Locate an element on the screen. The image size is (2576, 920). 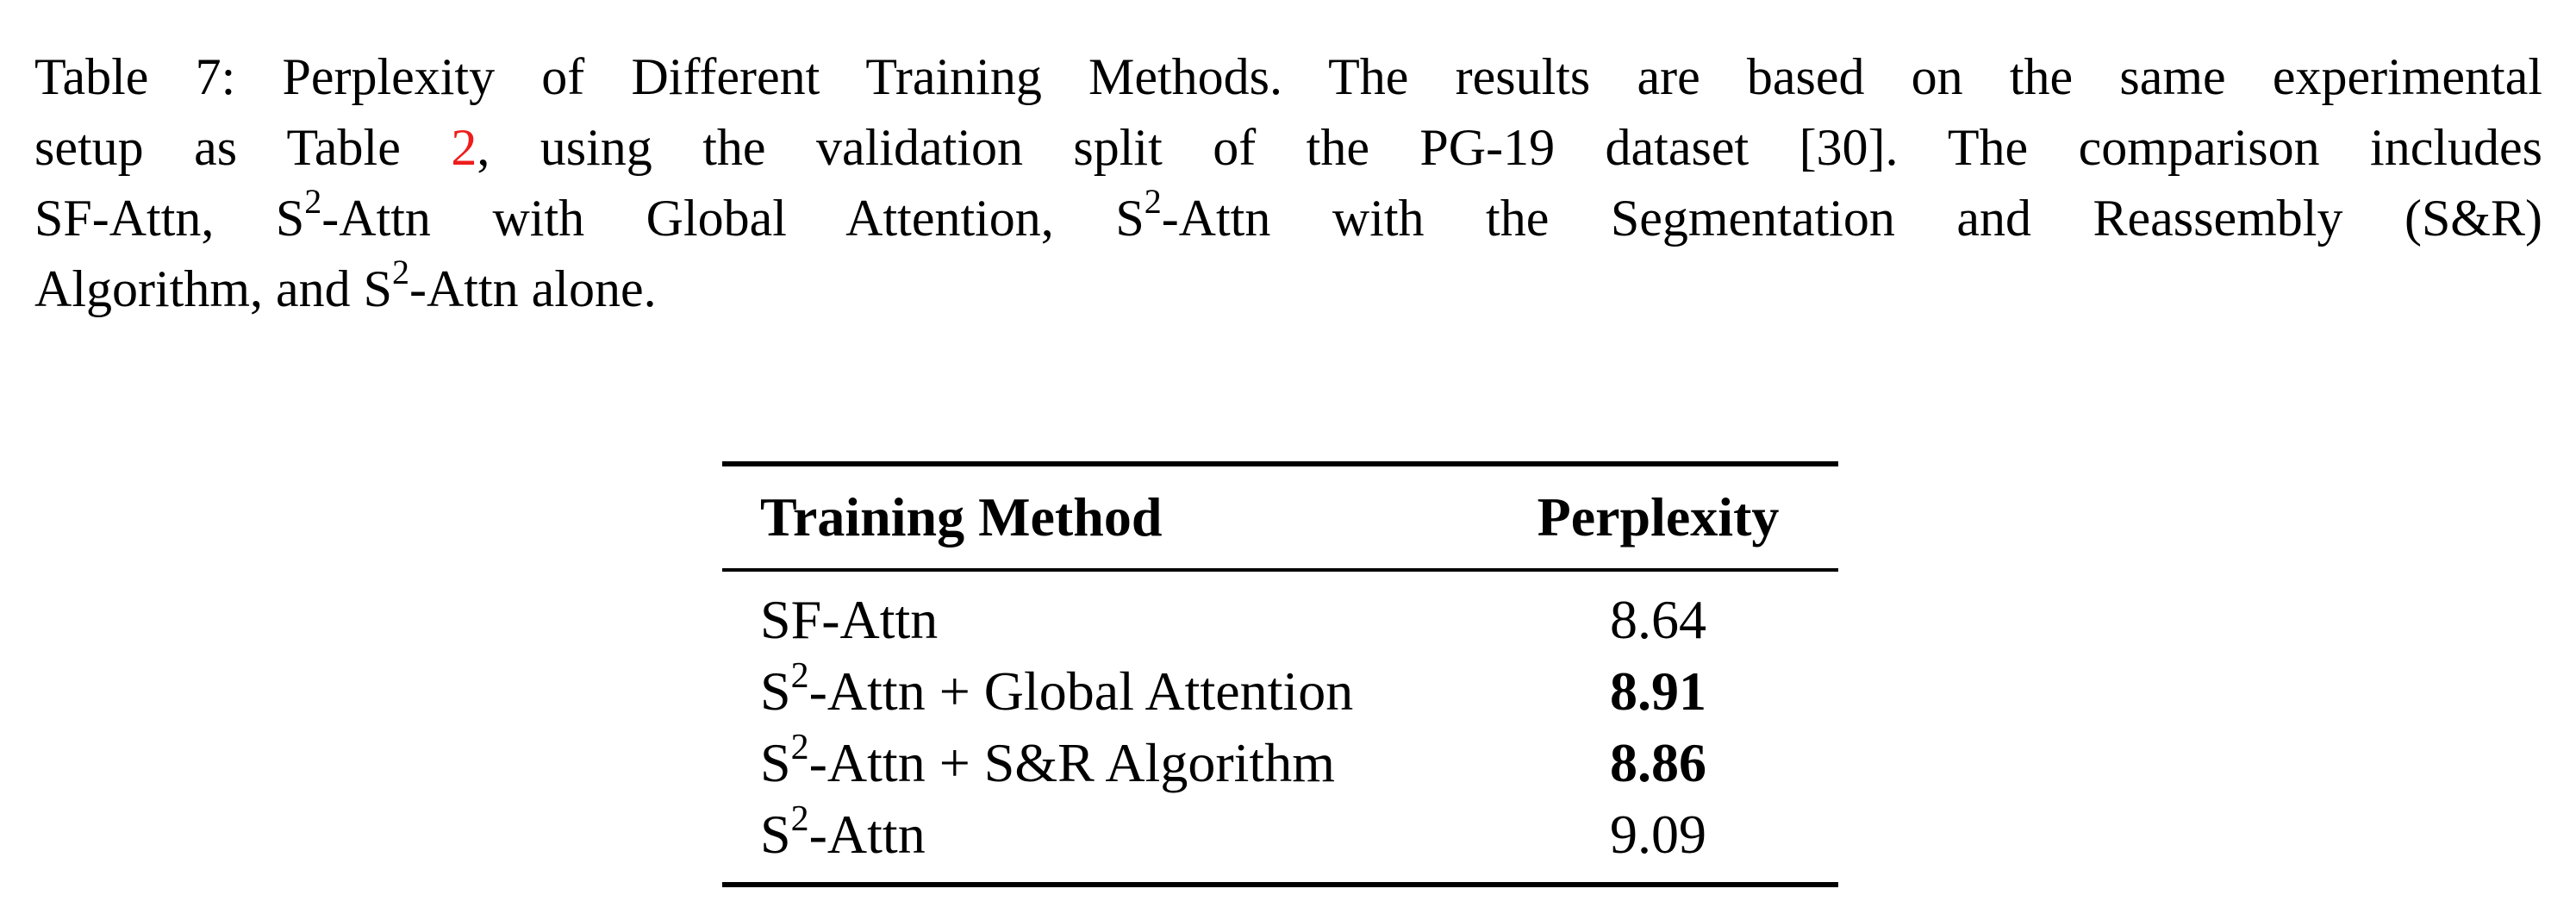
table-row: S2-Attn 9.09 is located at coordinates (1280, 841).